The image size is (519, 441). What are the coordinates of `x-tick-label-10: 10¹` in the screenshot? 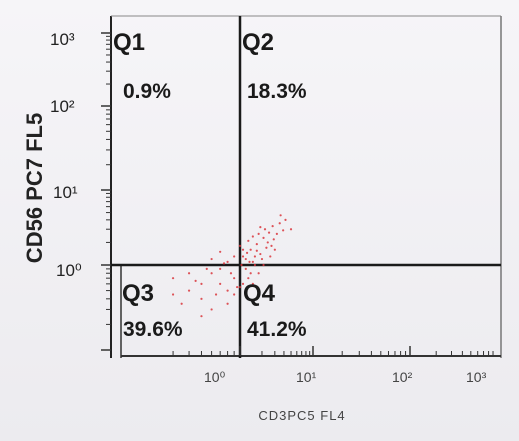 It's located at (306, 377).